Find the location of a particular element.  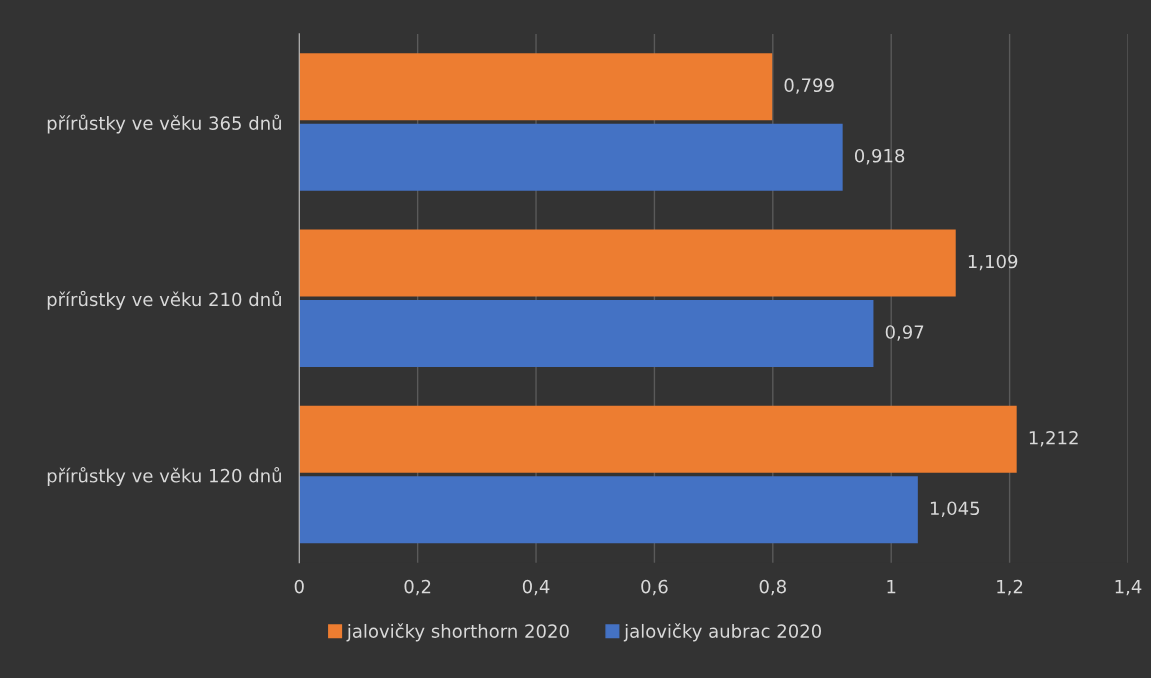

data-label: 0,799 is located at coordinates (809, 86).